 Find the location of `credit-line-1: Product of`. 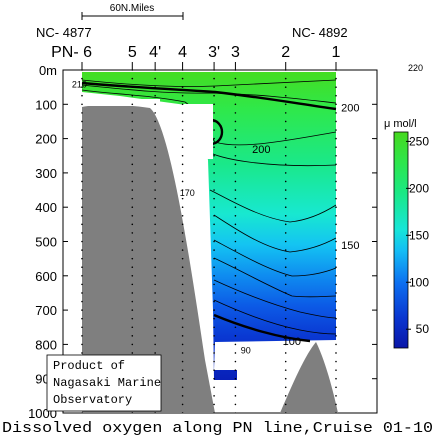

credit-line-1: Product of is located at coordinates (89, 366).